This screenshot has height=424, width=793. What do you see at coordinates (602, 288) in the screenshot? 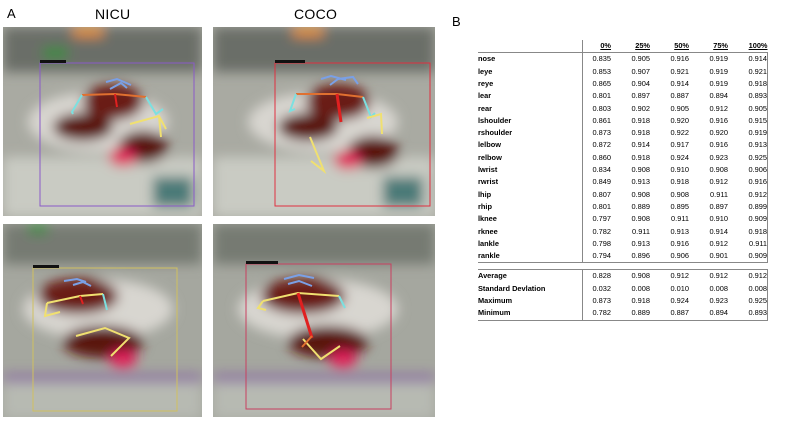
I see `table-cell: 0.032` at bounding box center [602, 288].